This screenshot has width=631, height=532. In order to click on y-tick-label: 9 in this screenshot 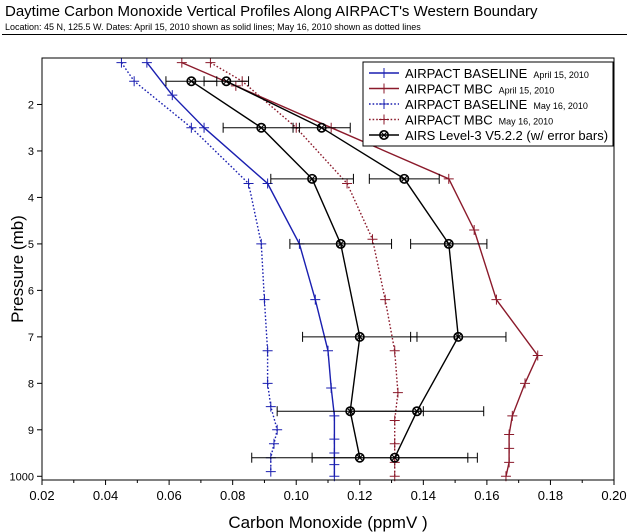, I will do `click(31, 431)`.